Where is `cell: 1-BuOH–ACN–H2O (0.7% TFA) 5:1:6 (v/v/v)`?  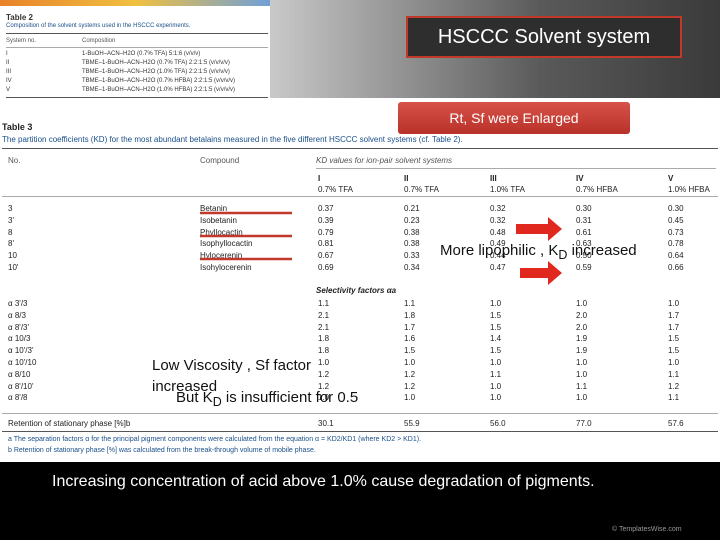 cell: 1-BuOH–ACN–H2O (0.7% TFA) 5:1:6 (v/v/v) is located at coordinates (141, 54).